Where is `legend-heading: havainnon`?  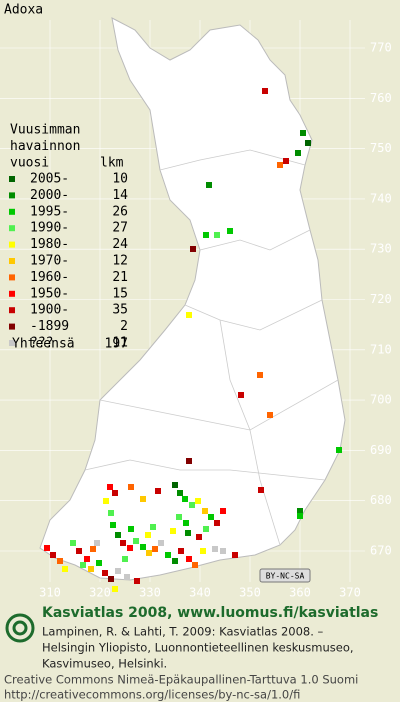
legend-heading: havainnon is located at coordinates (45, 146).